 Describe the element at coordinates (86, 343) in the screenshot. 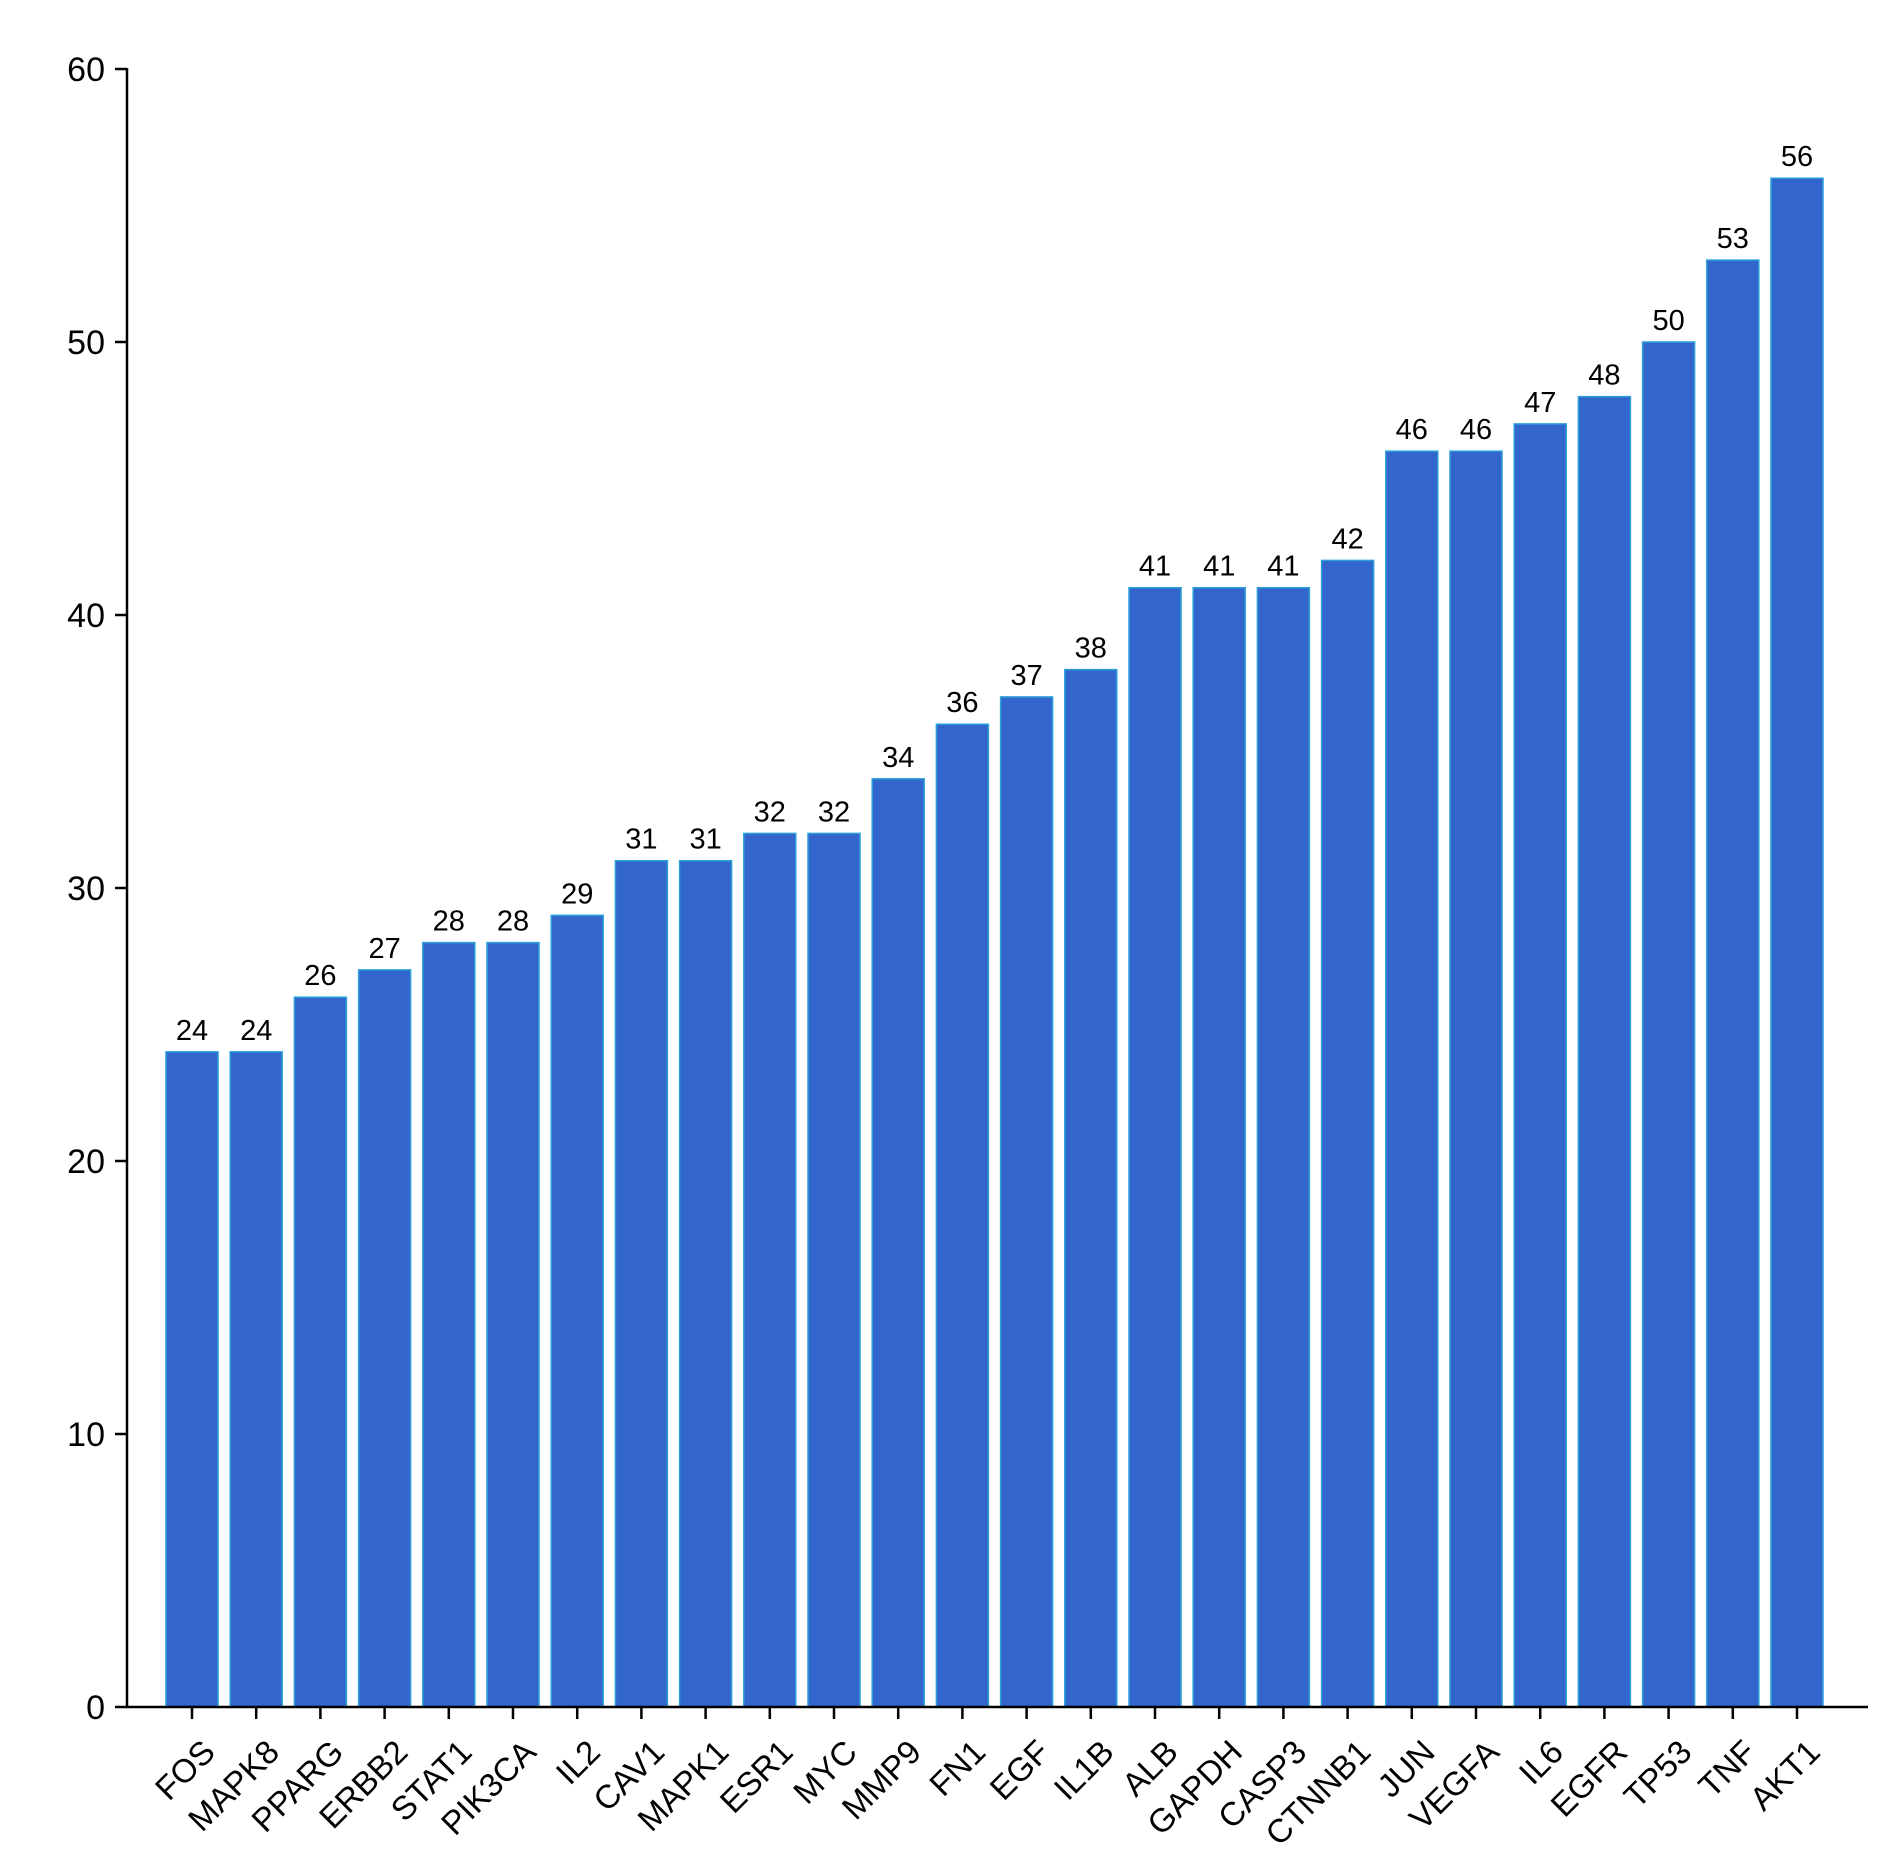

I see `y-tick-label: 50` at that location.